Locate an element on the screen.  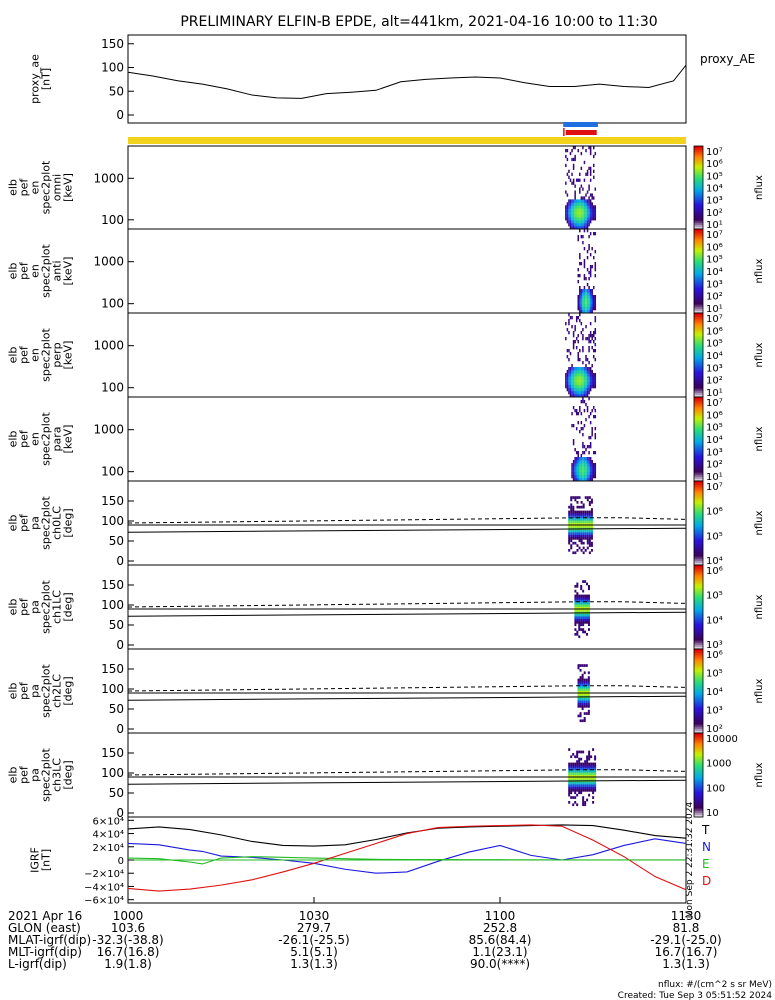
y-axis-label: en is located at coordinates (35, 439).